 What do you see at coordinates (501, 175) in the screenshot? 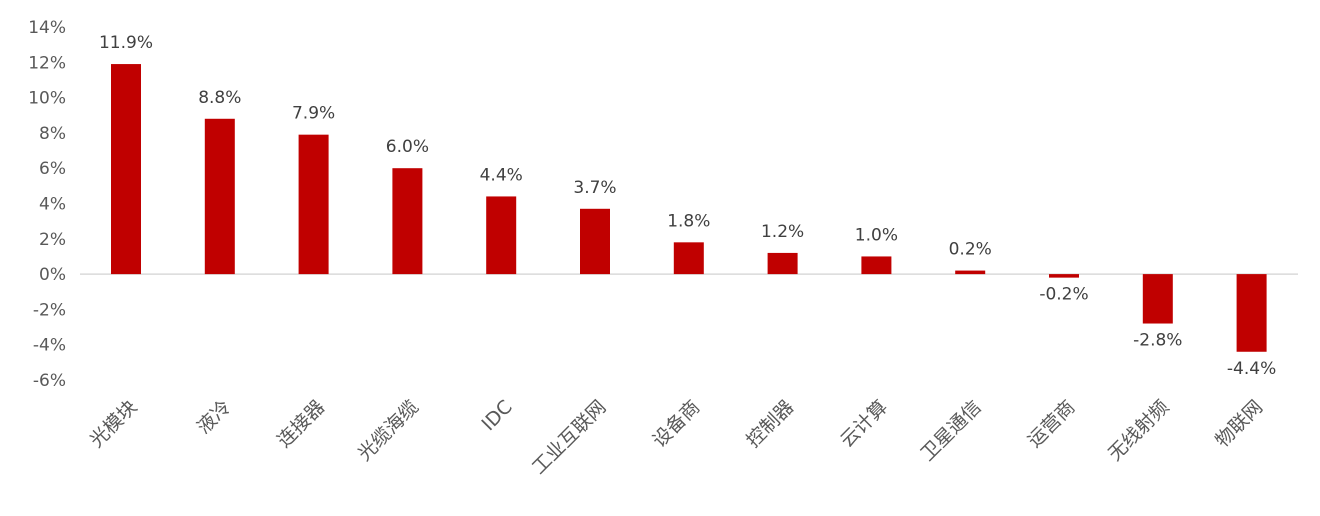
I see `data-label: 4.4%` at bounding box center [501, 175].